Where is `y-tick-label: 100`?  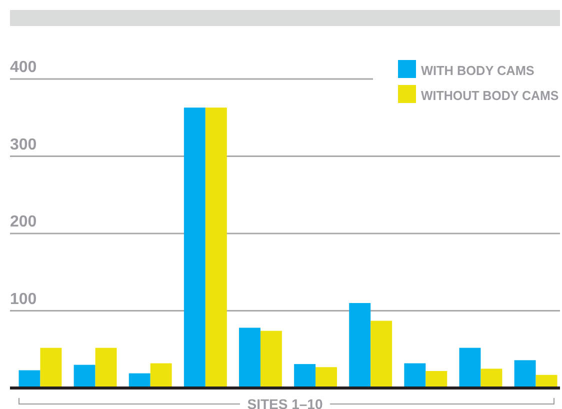 y-tick-label: 100 is located at coordinates (23, 299).